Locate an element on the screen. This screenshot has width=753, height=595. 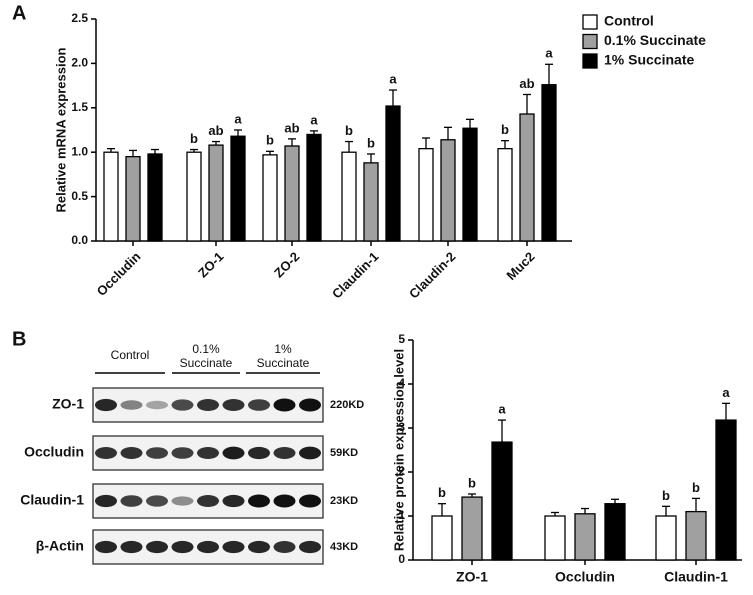
blot-row-label: Occludin is located at coordinates (54, 452).